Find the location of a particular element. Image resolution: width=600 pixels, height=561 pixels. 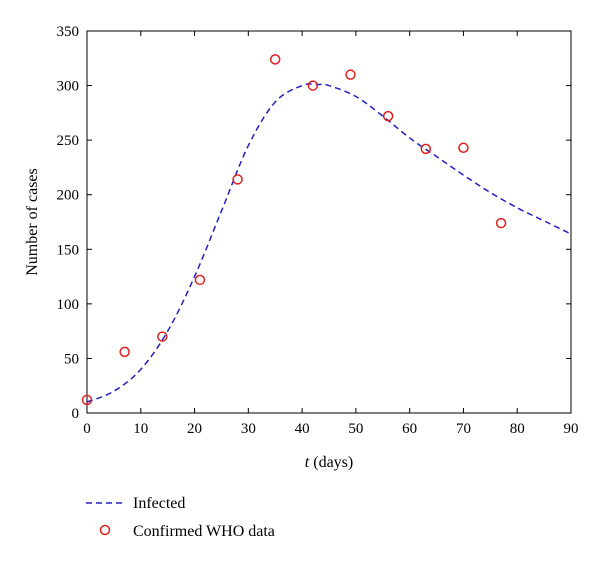

x-axis-label-var: t is located at coordinates (307, 462).